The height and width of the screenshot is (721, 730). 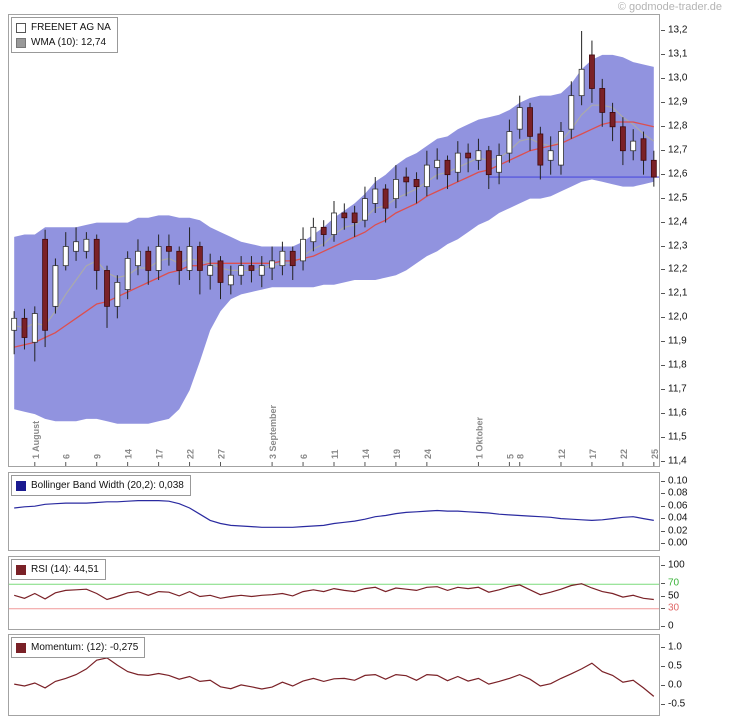 What do you see at coordinates (674, 583) in the screenshot?
I see `y-tick-label: 70` at bounding box center [674, 583].